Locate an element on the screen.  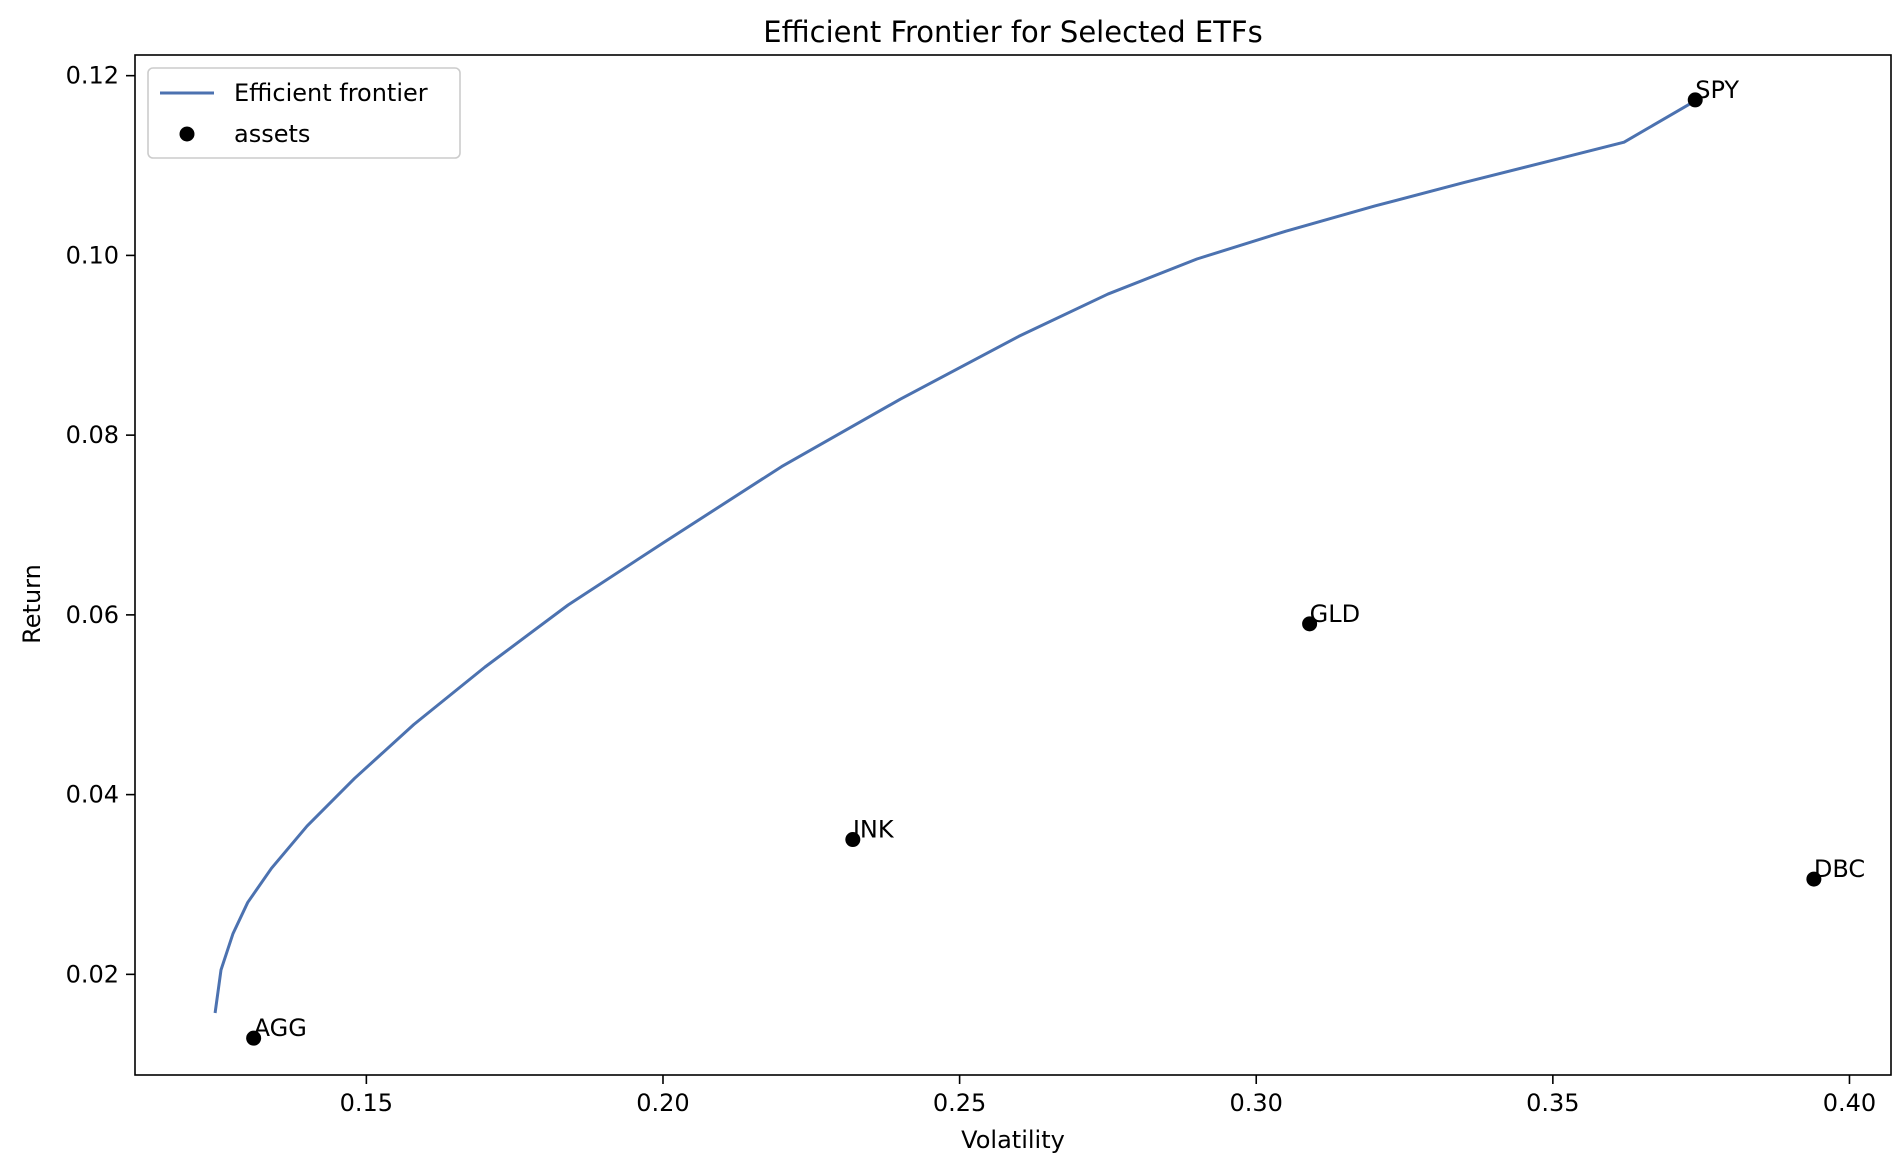
asset-label-agg: AGG is located at coordinates (280, 1028).